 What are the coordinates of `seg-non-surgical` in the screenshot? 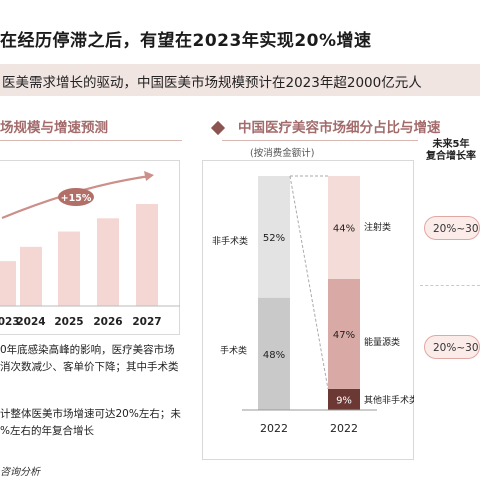 It's located at (274, 237).